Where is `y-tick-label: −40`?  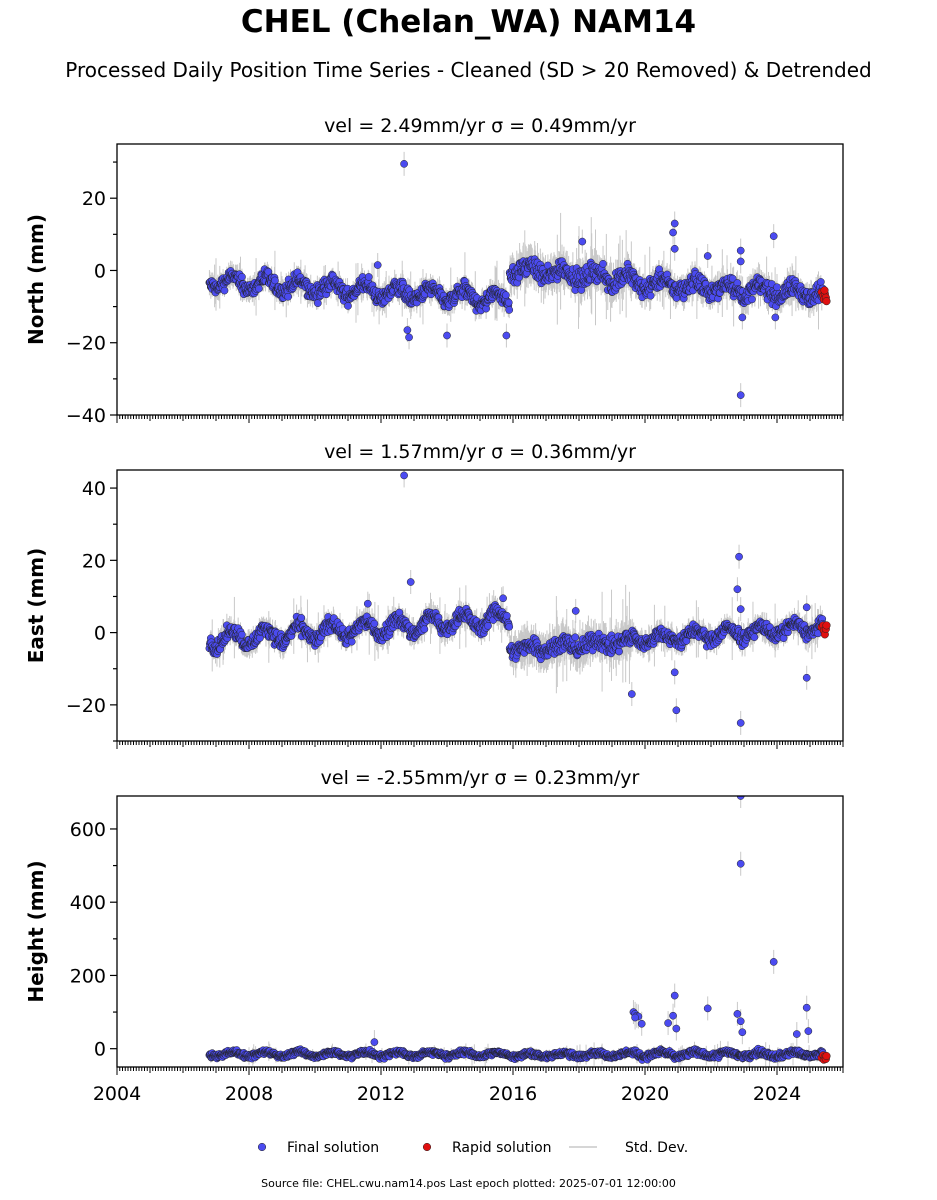 y-tick-label: −40 is located at coordinates (86, 416).